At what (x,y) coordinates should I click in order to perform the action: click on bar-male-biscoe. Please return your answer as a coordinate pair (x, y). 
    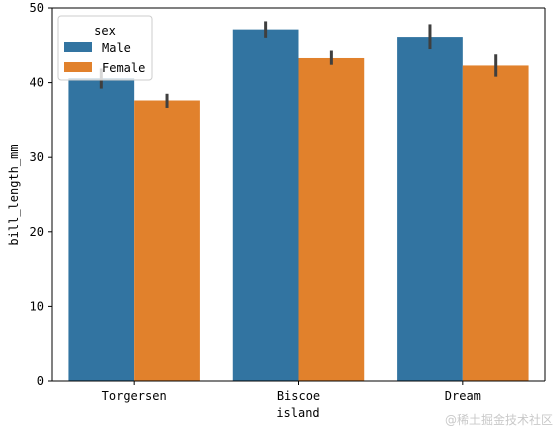
    Looking at the image, I should click on (265, 205).